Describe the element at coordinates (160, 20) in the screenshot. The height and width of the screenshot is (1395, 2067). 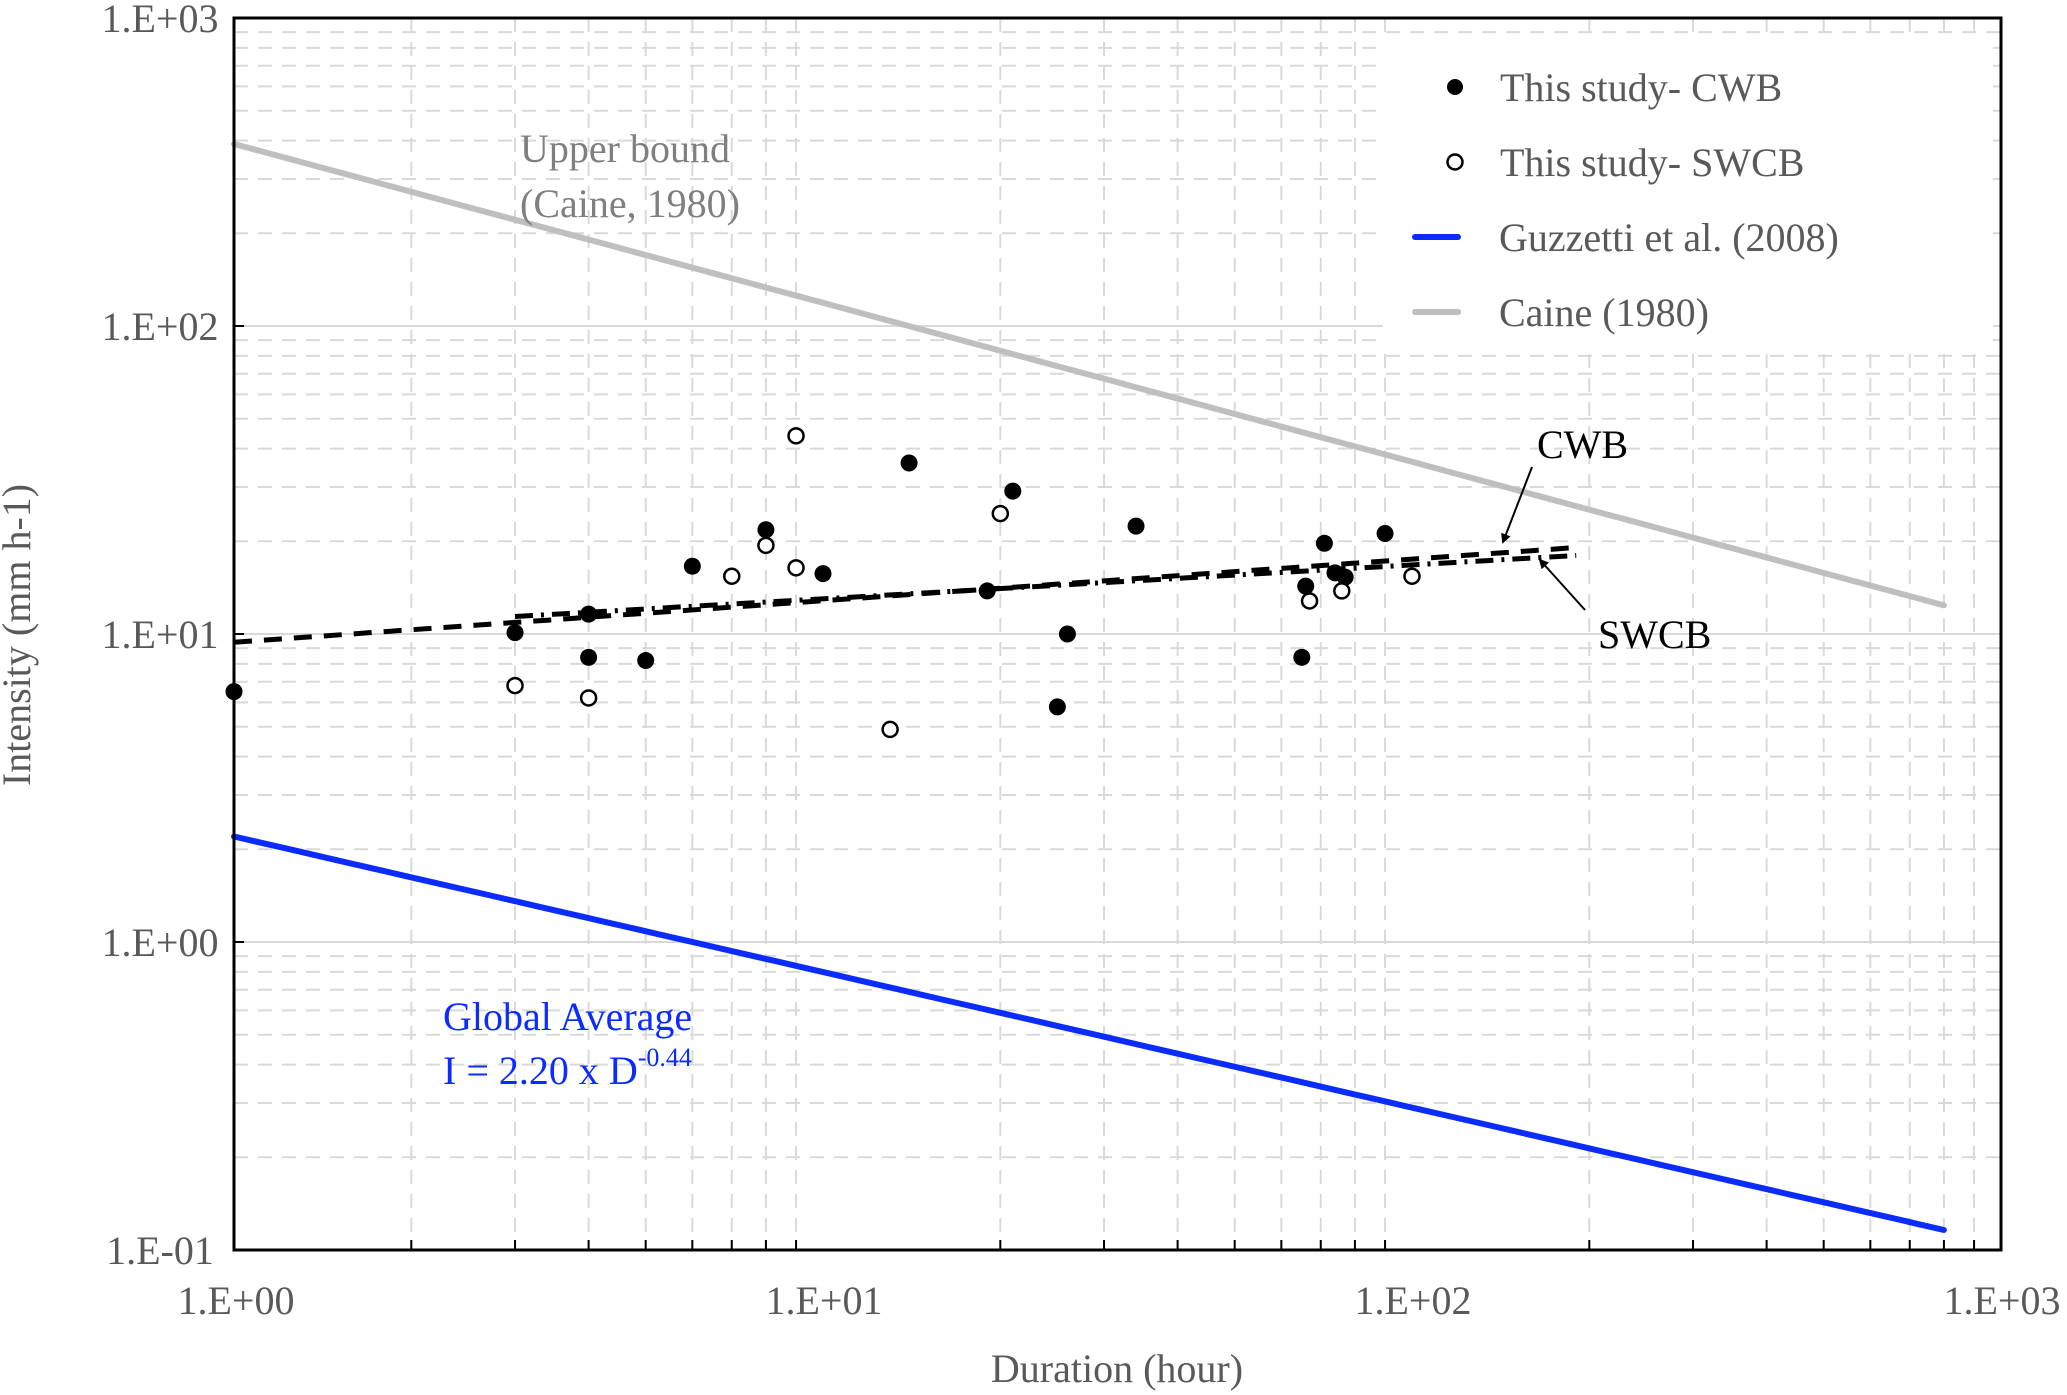
I see `y-tick-label: 1.E+03` at that location.